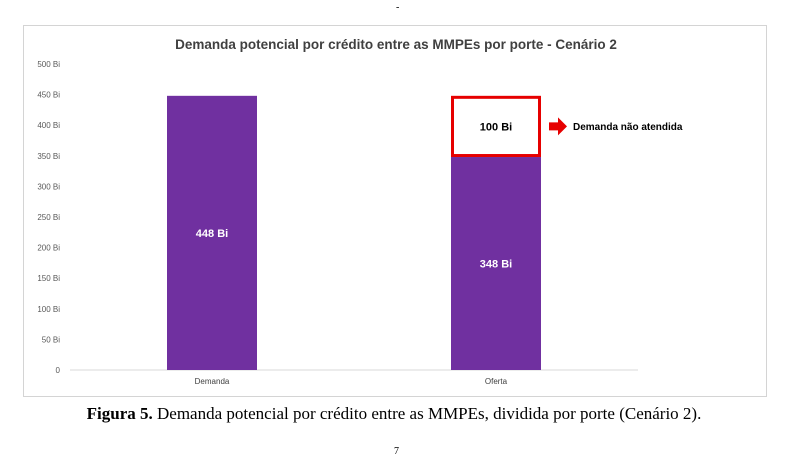  Describe the element at coordinates (48, 217) in the screenshot. I see `y-tick-label: 250 Bi` at that location.